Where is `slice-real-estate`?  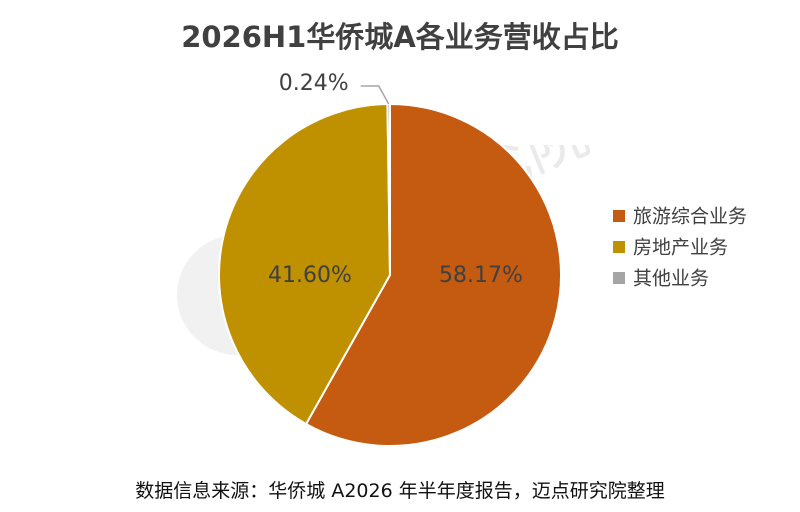
slice-real-estate is located at coordinates (304, 264).